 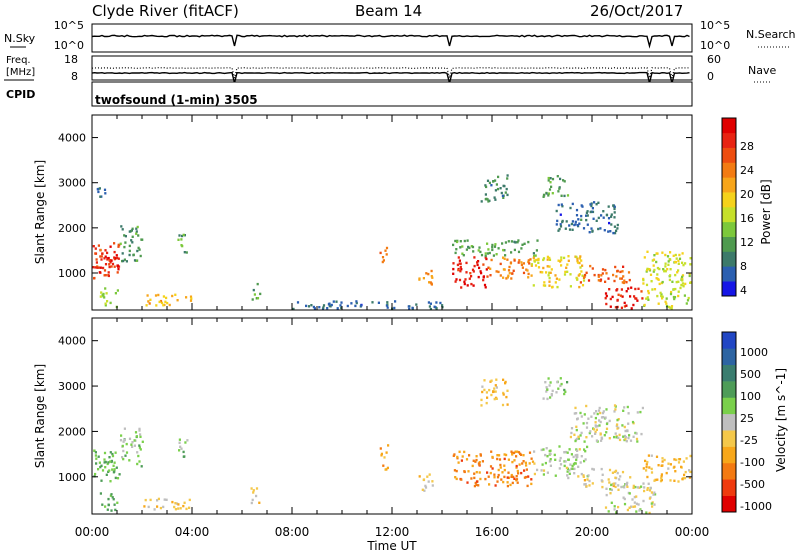 What do you see at coordinates (750, 374) in the screenshot?
I see `colorbar-tick-label: 500` at bounding box center [750, 374].